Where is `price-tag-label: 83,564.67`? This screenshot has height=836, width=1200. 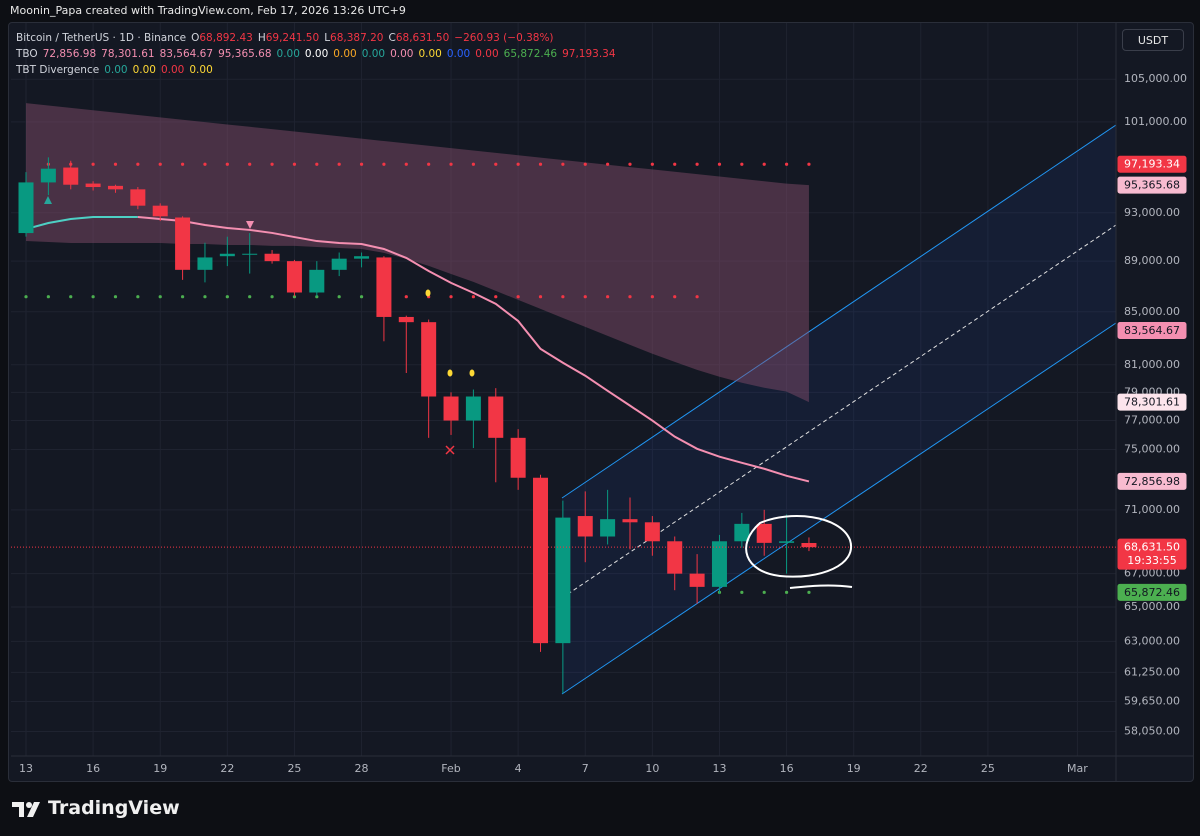 price-tag-label: 83,564.67 is located at coordinates (1152, 330).